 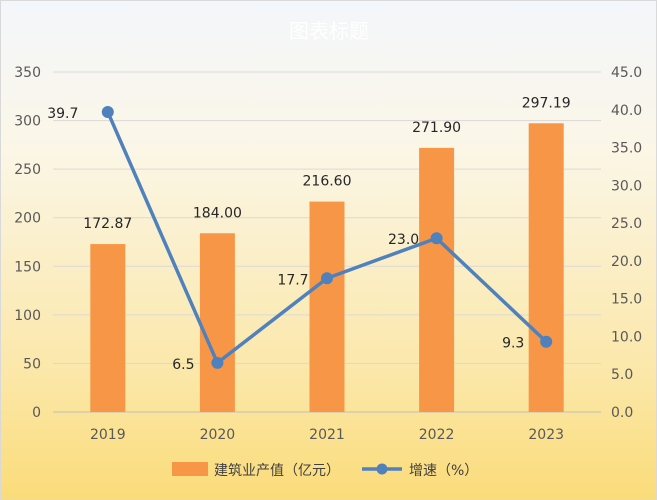 What do you see at coordinates (36, 413) in the screenshot?
I see `left-tick-label: 0` at bounding box center [36, 413].